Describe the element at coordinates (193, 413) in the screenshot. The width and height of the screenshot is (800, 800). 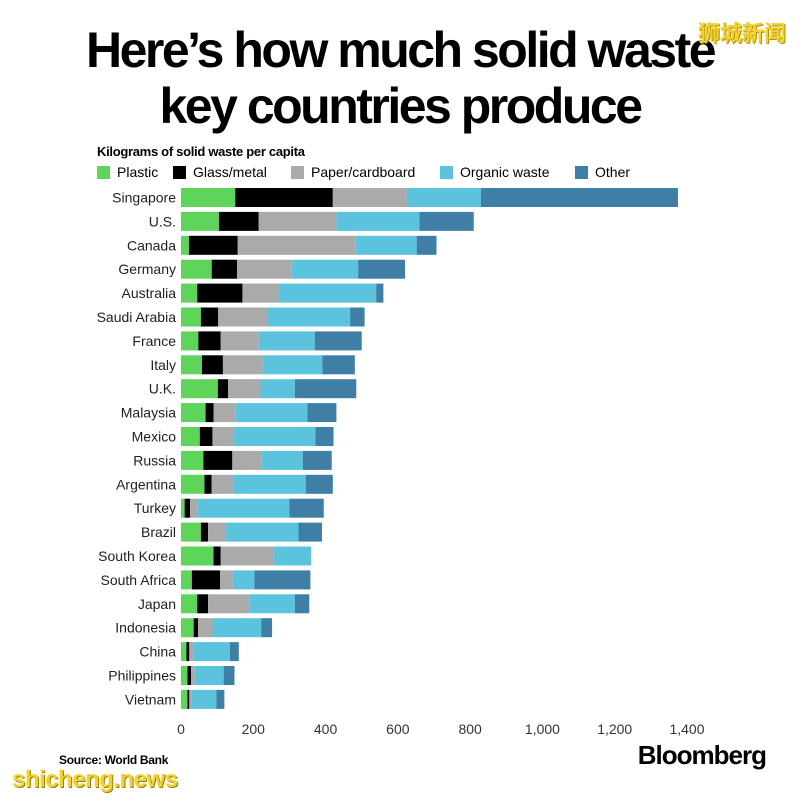
I see `bar-malaysia-plastic` at that location.